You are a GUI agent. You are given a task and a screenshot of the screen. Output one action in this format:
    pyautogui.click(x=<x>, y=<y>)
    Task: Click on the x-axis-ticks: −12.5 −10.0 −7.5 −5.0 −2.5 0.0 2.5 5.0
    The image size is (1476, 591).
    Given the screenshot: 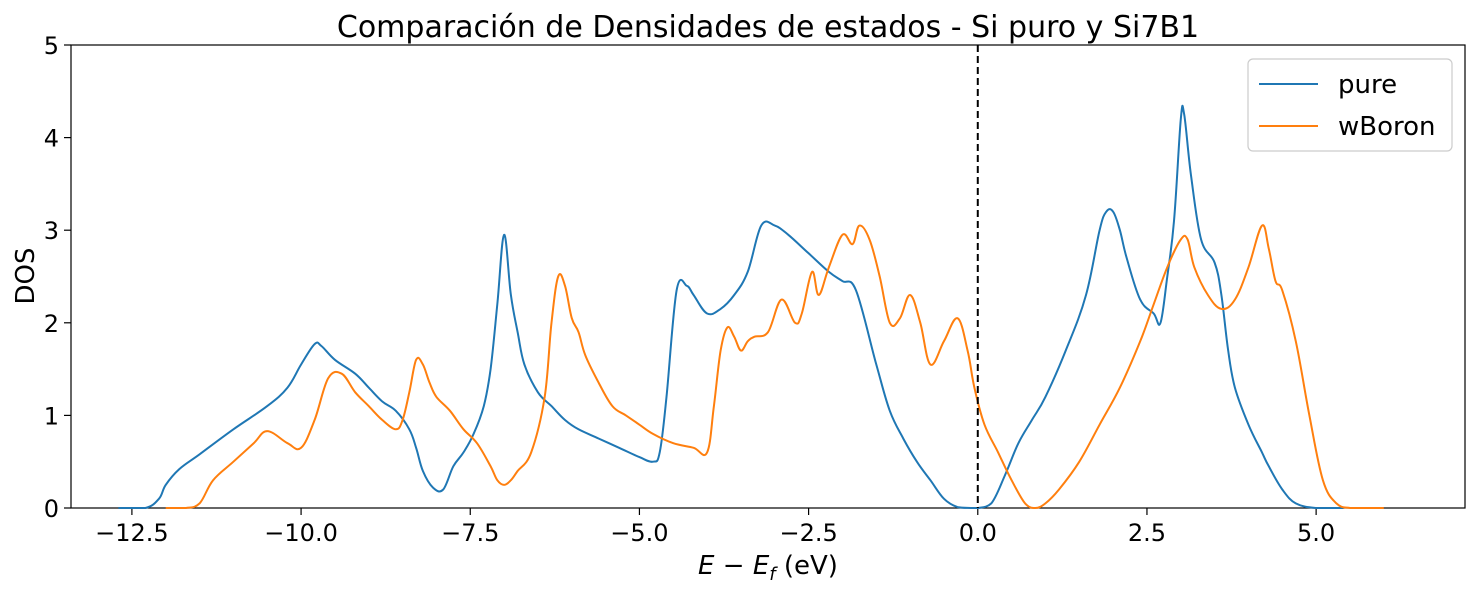 What is the action you would take?
    pyautogui.click(x=715, y=527)
    